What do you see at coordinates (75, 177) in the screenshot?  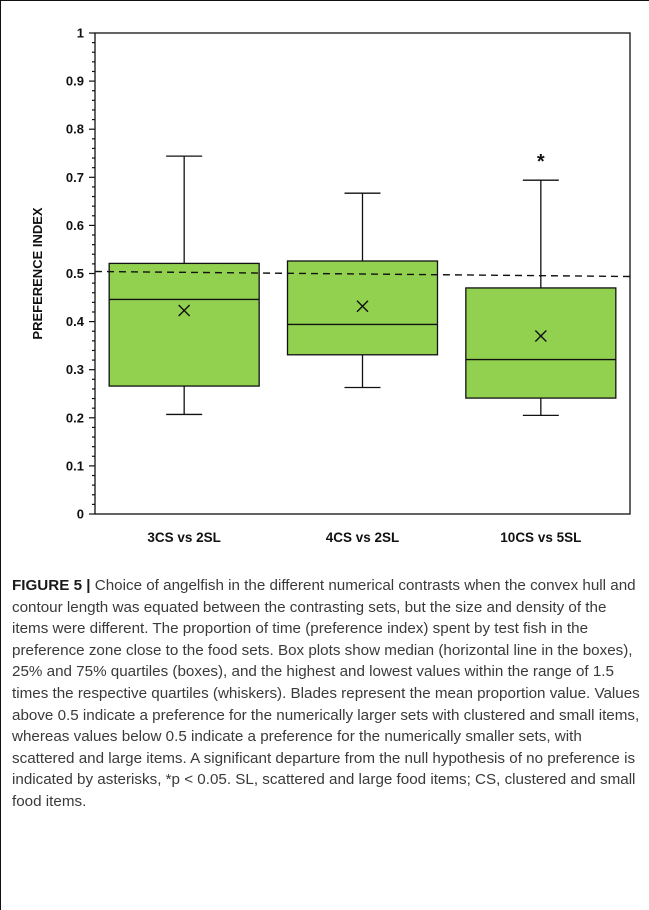 I see `y-tick-label: 0.7` at bounding box center [75, 177].